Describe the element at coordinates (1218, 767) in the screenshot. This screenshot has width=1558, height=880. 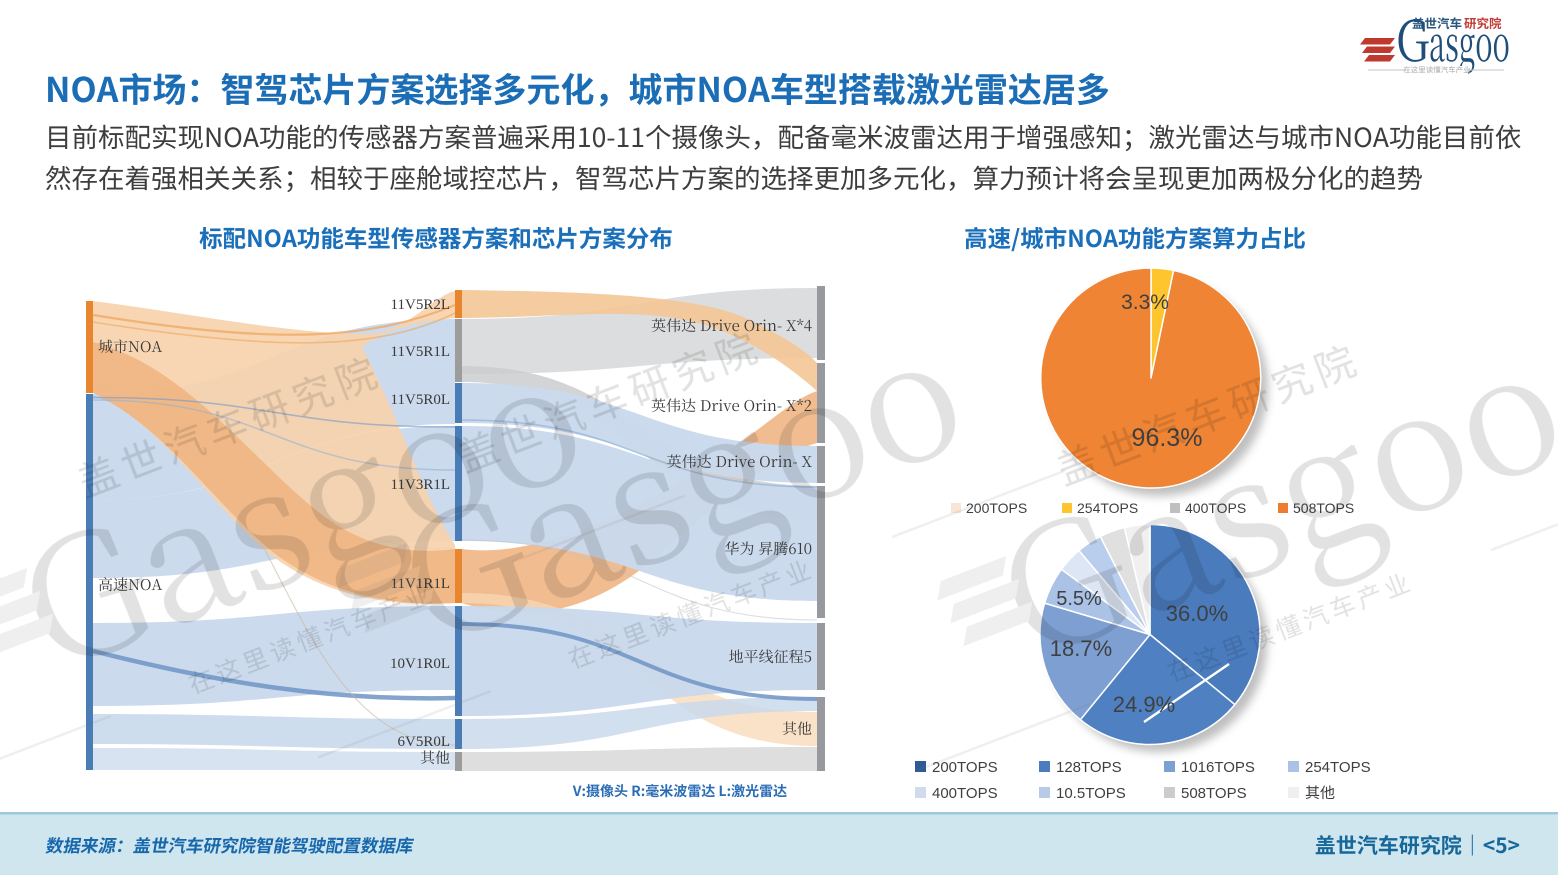
I see `svg-text: 1016TOPS` at that location.